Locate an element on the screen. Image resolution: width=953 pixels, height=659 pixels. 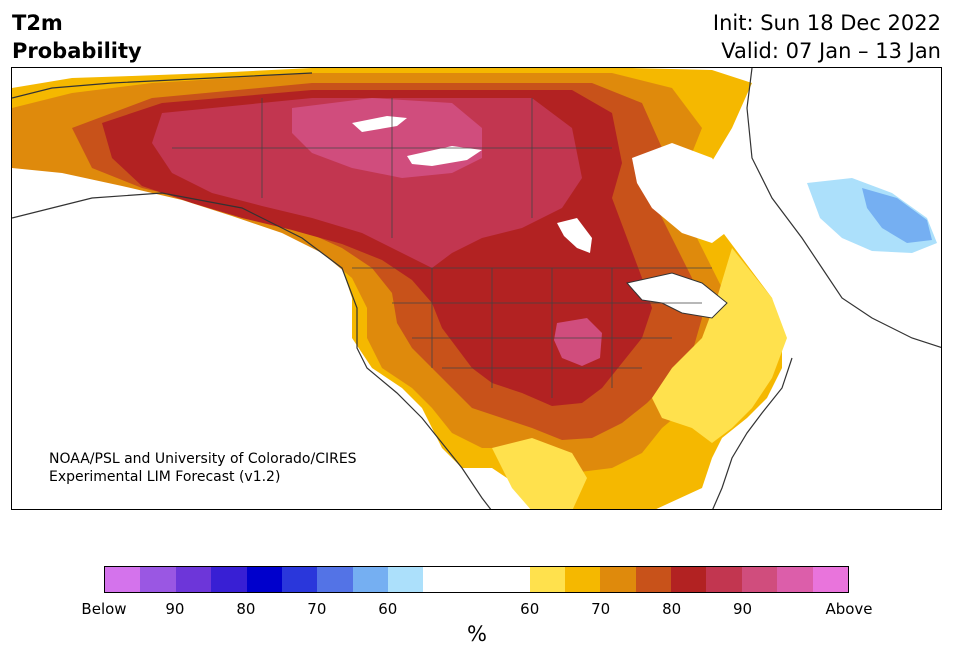
hudson-bay is located at coordinates (682, 193).